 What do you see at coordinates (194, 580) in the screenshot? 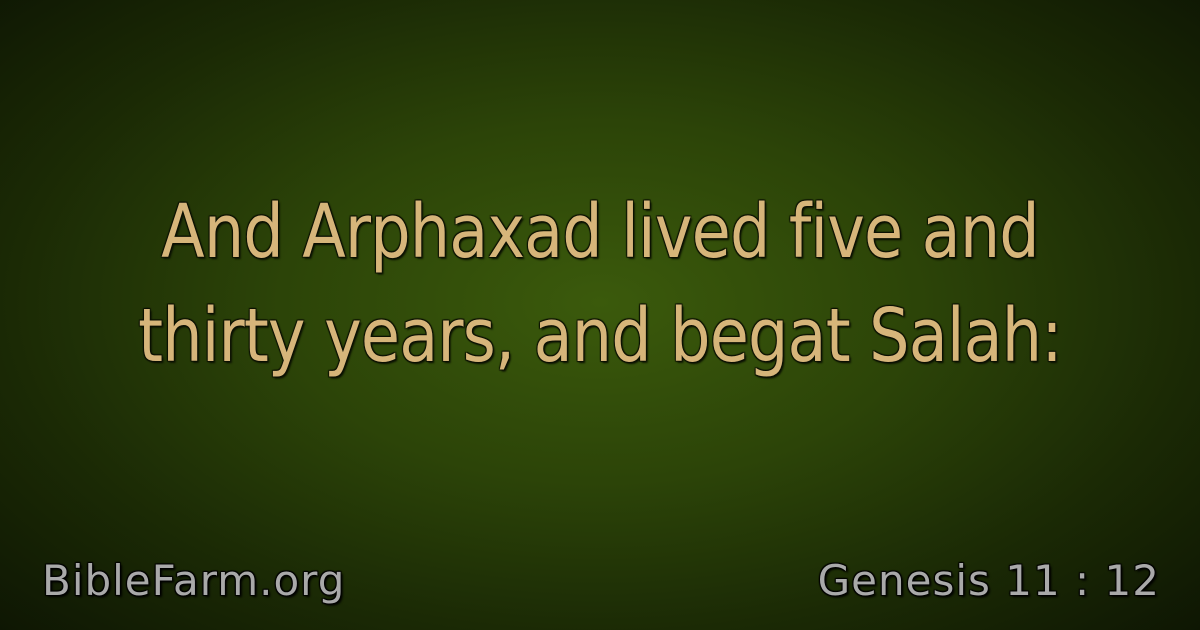
I see `site-name: BibleFarm.org` at bounding box center [194, 580].